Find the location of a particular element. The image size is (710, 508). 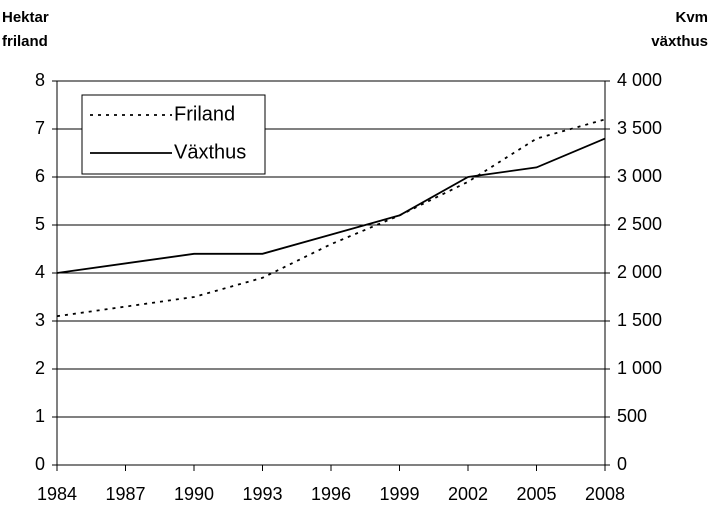

y-tick-label: 2 is located at coordinates (40, 368).